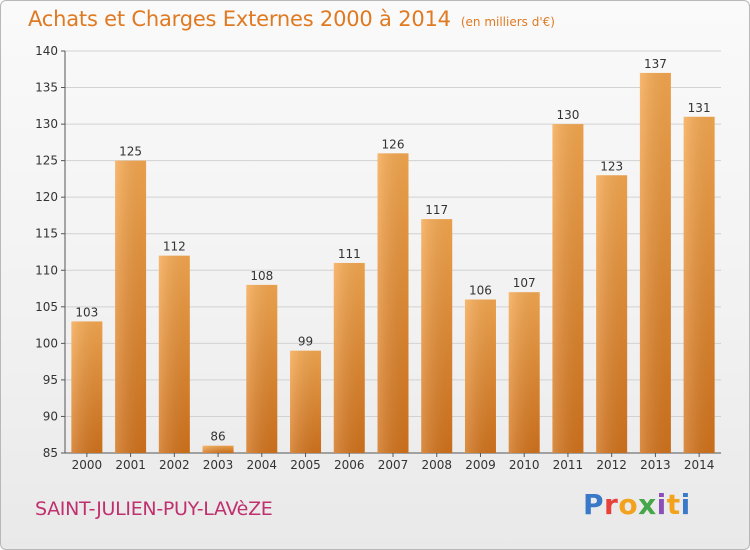 The height and width of the screenshot is (550, 750). What do you see at coordinates (130, 465) in the screenshot?
I see `x-tick-label: 2001` at bounding box center [130, 465].